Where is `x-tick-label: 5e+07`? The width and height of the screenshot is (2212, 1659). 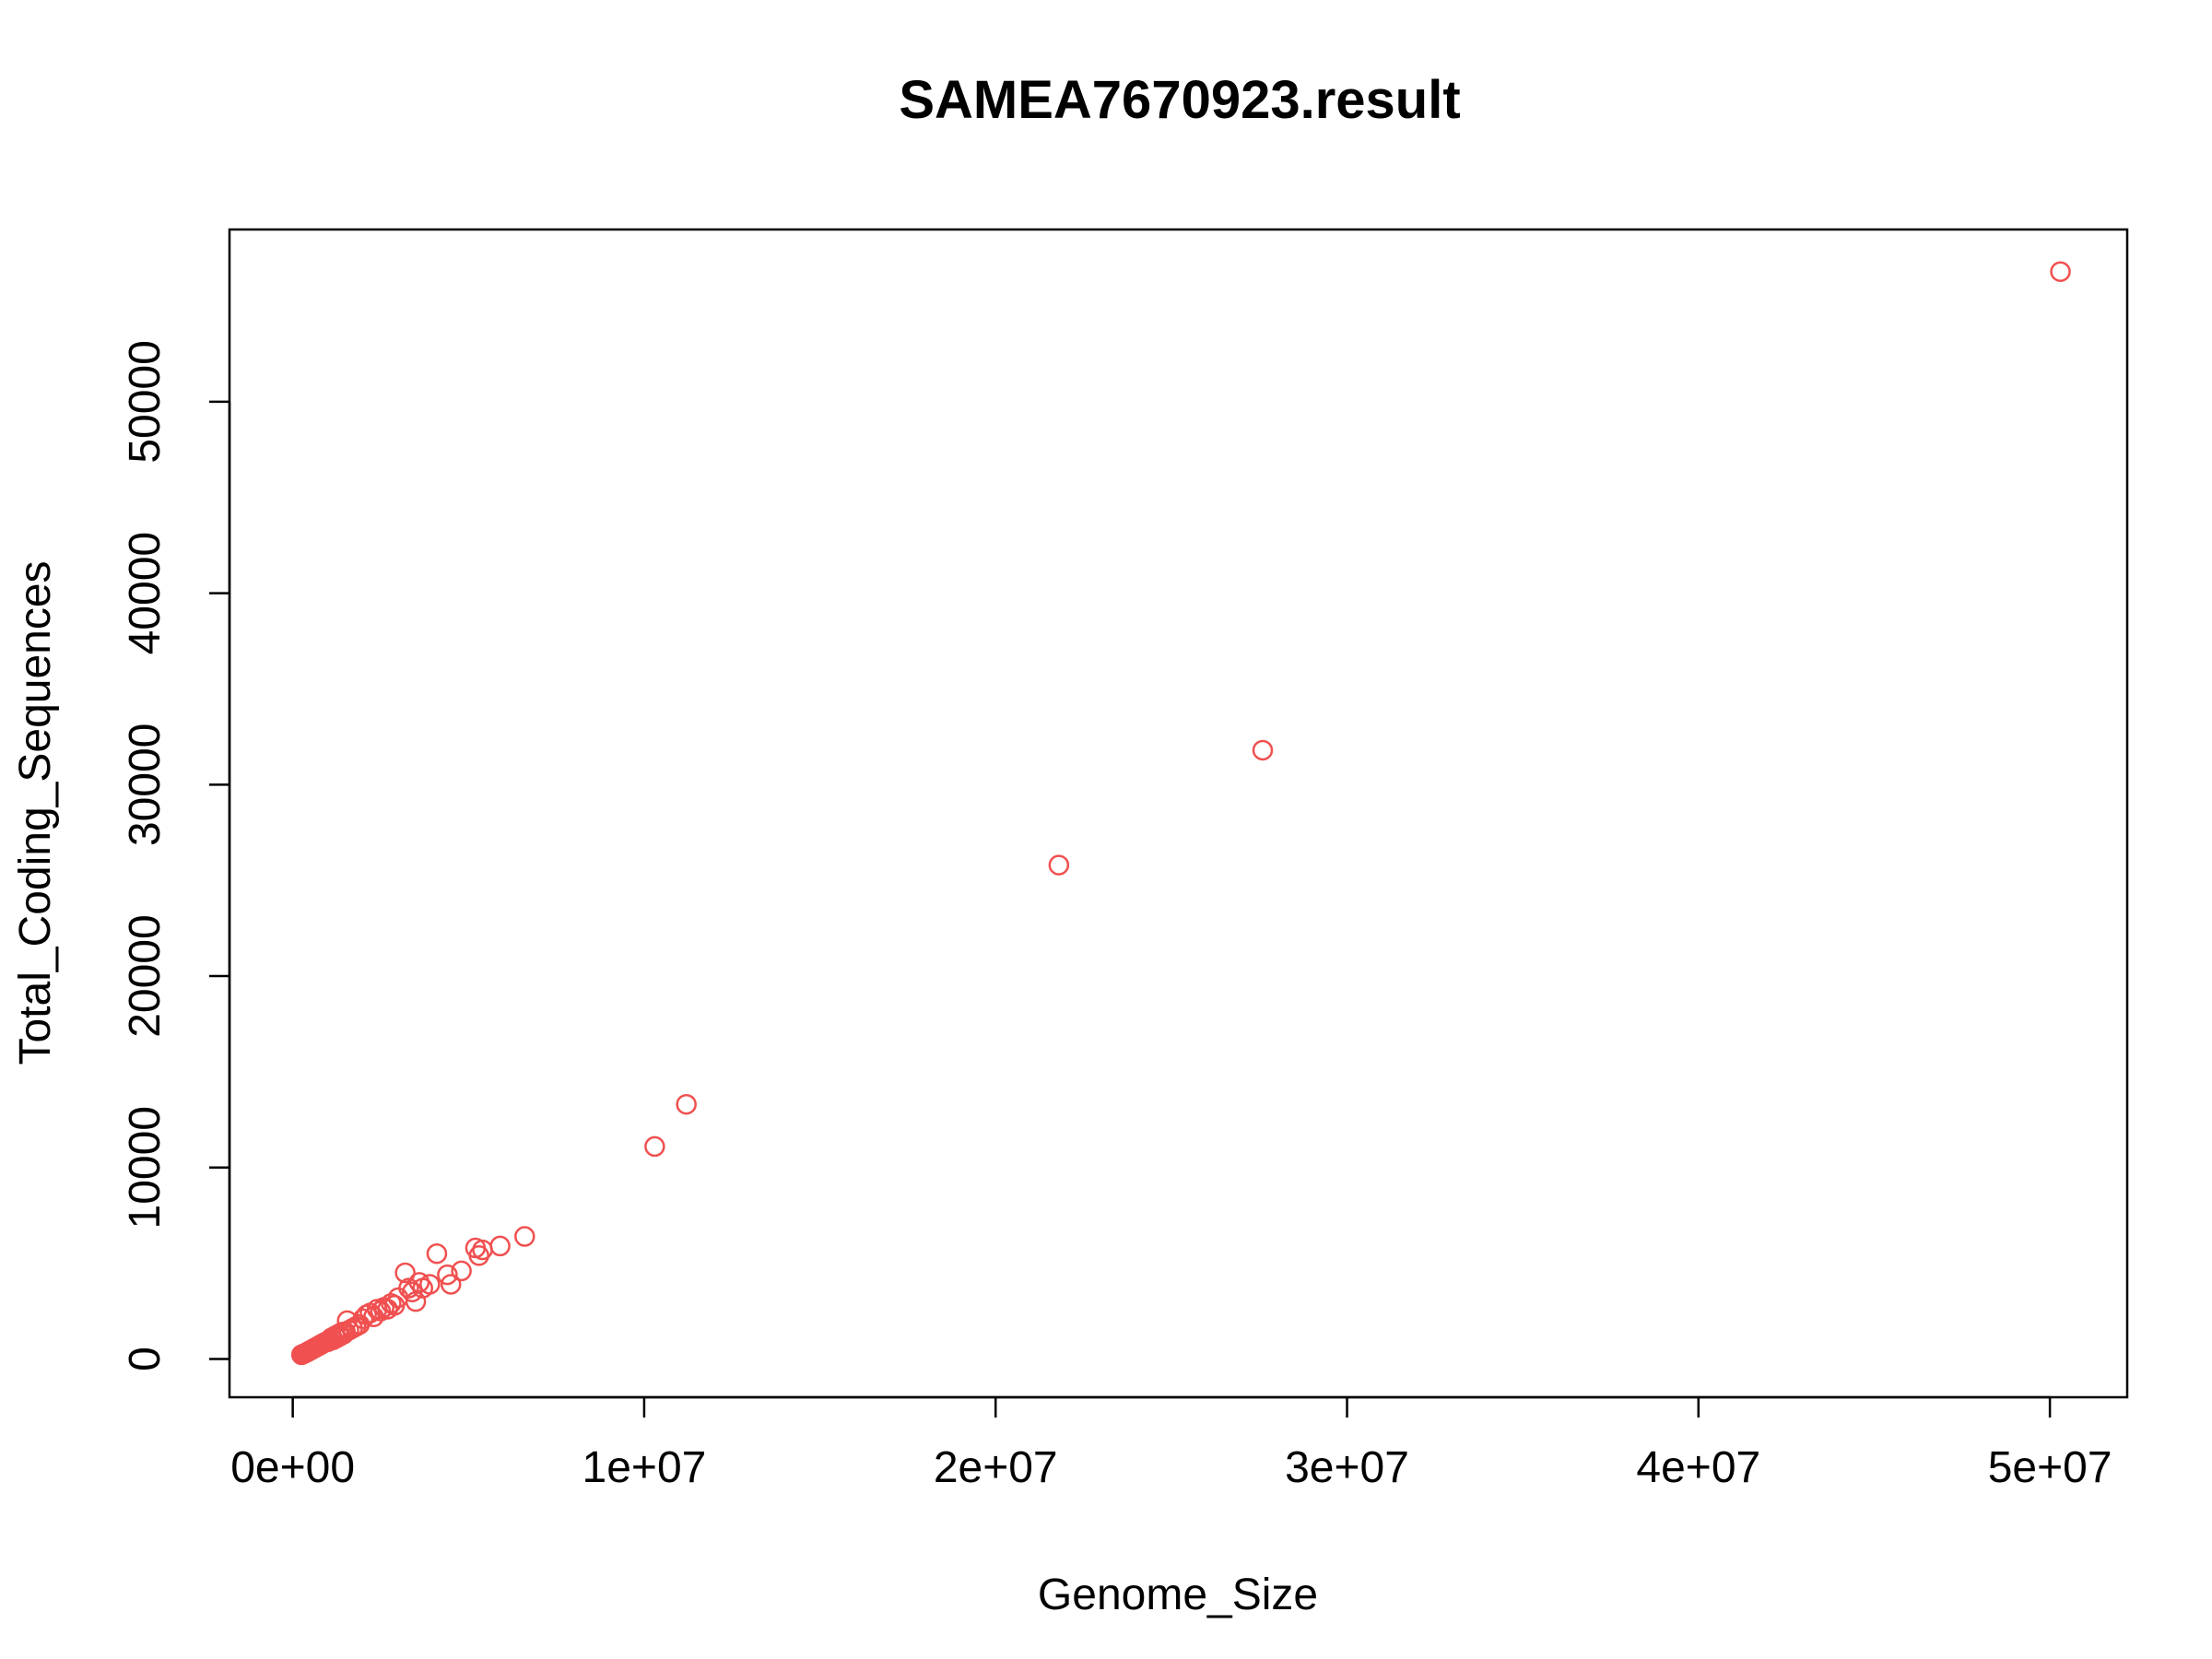 x-tick-label: 5e+07 is located at coordinates (2050, 1467).